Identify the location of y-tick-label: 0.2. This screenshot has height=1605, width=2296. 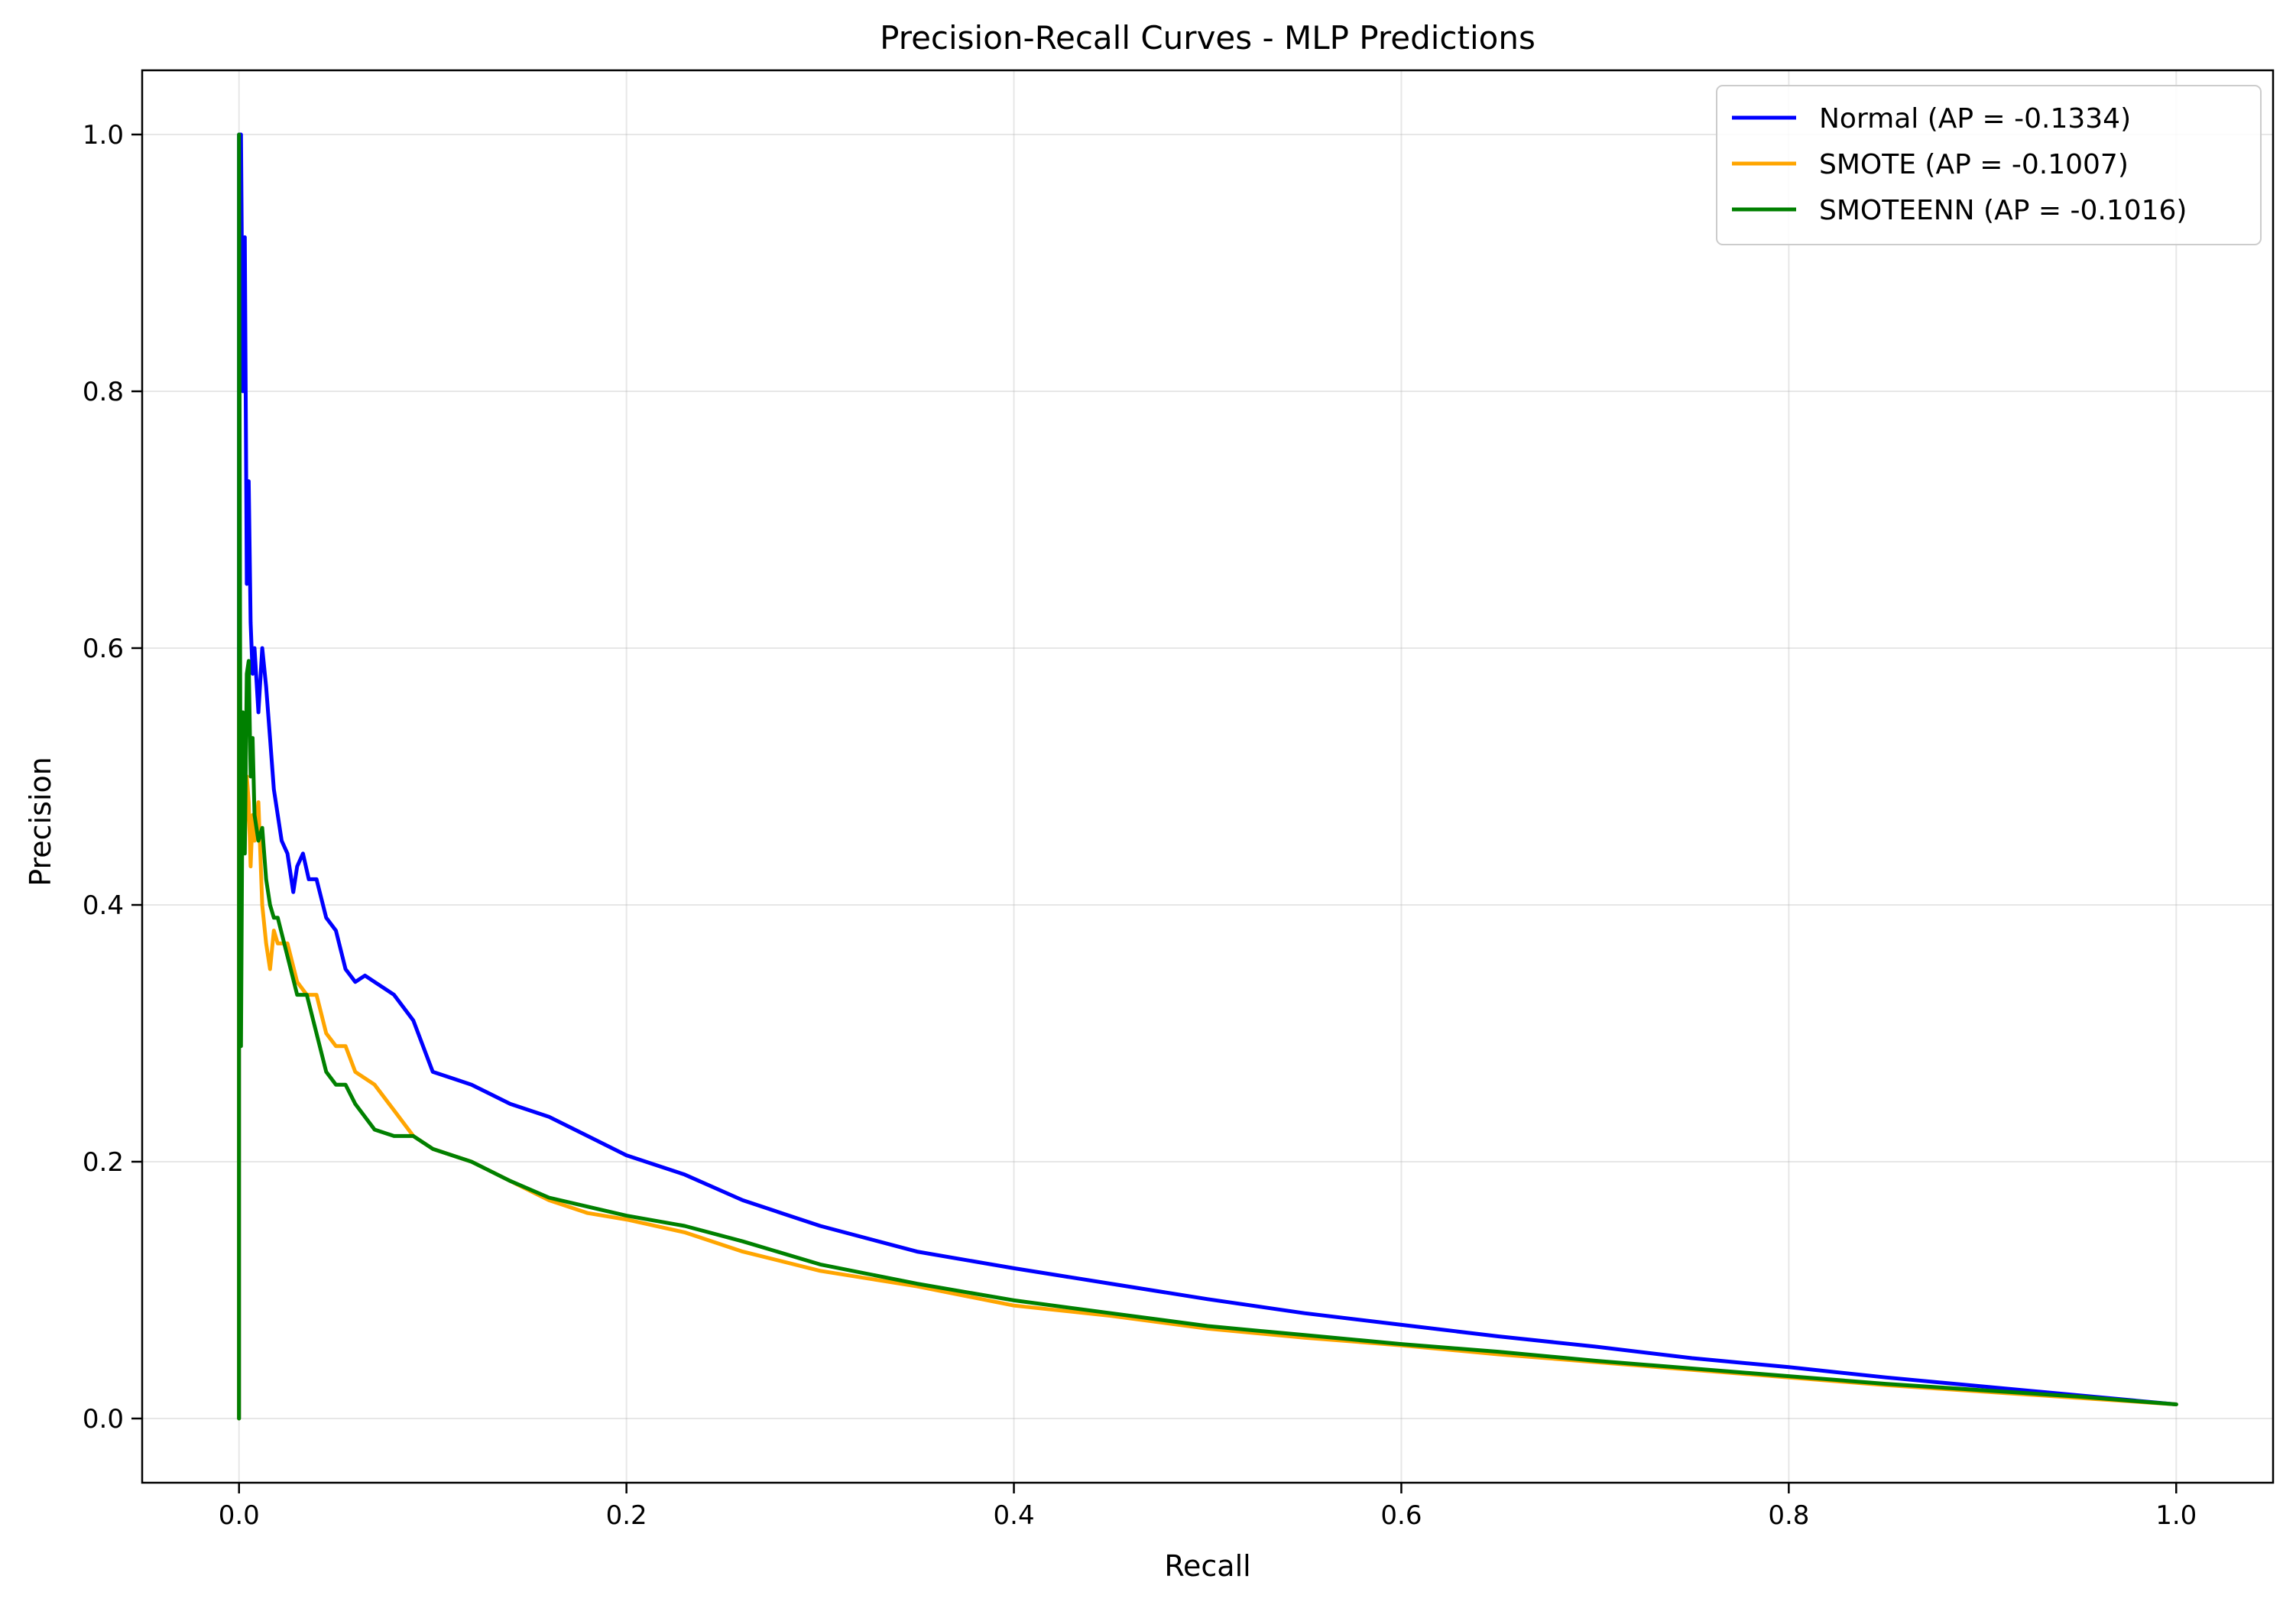
(103, 1162).